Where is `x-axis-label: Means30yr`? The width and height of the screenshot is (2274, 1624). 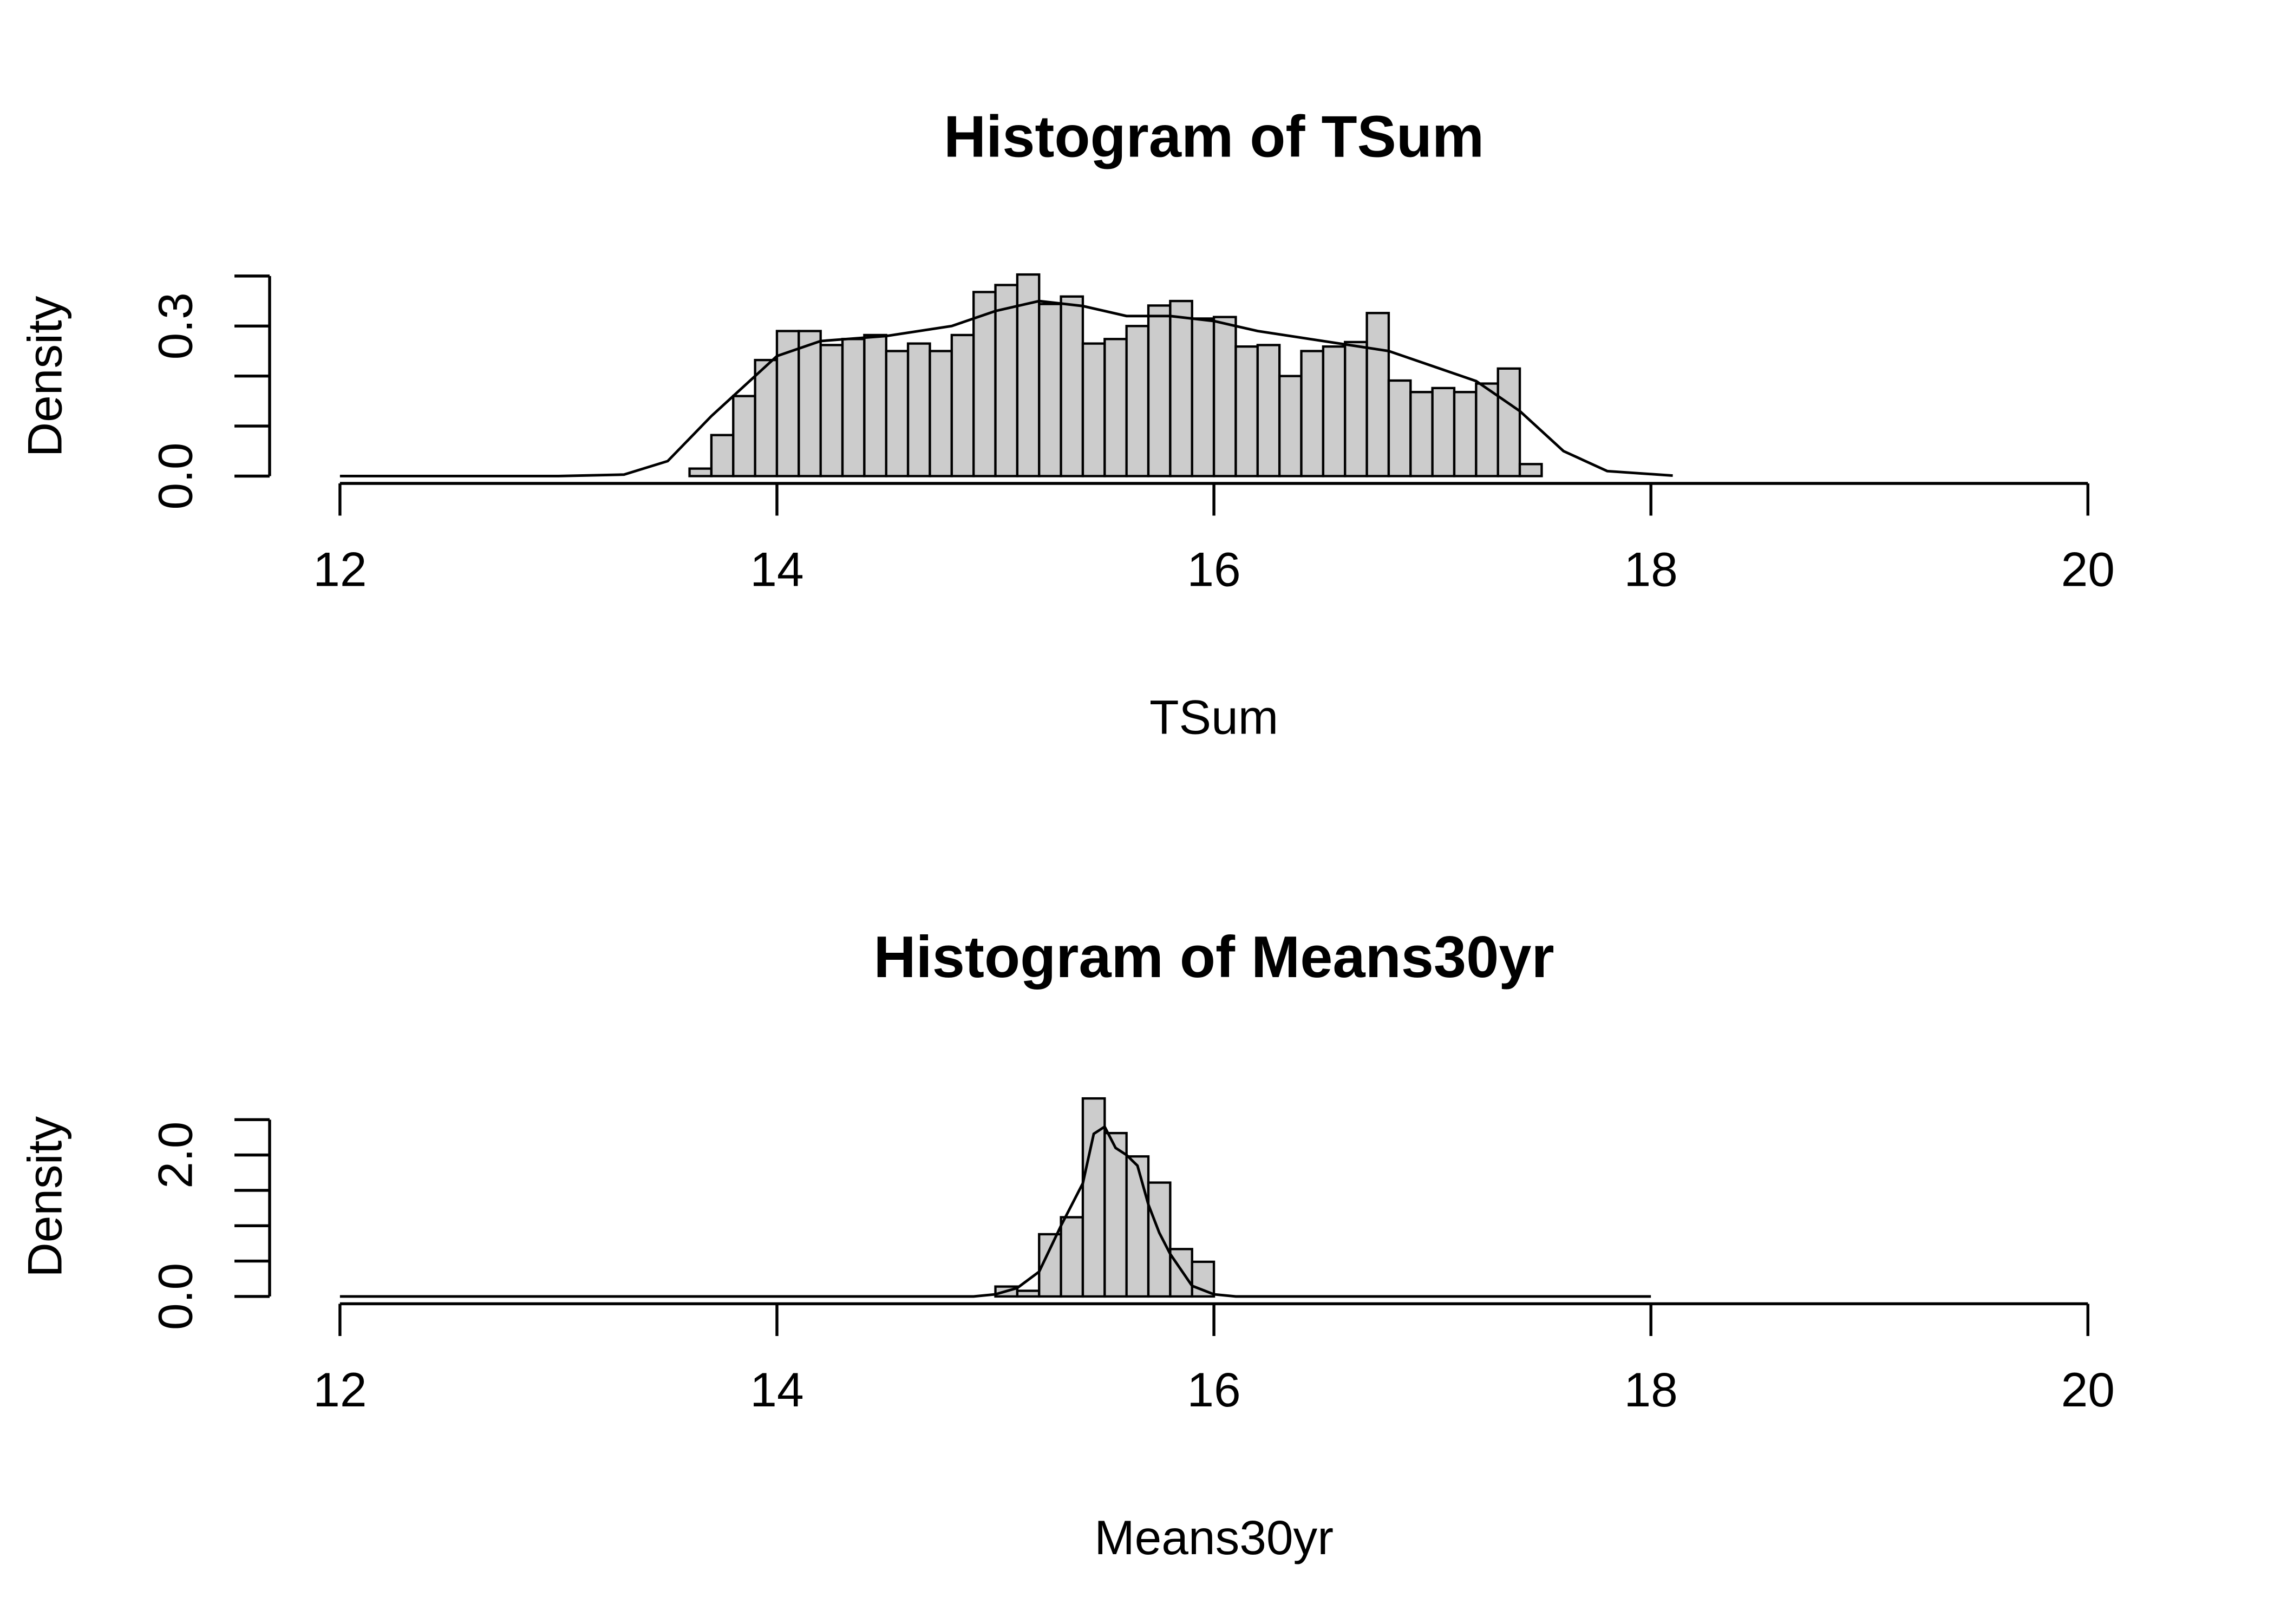 x-axis-label: Means30yr is located at coordinates (1214, 1537).